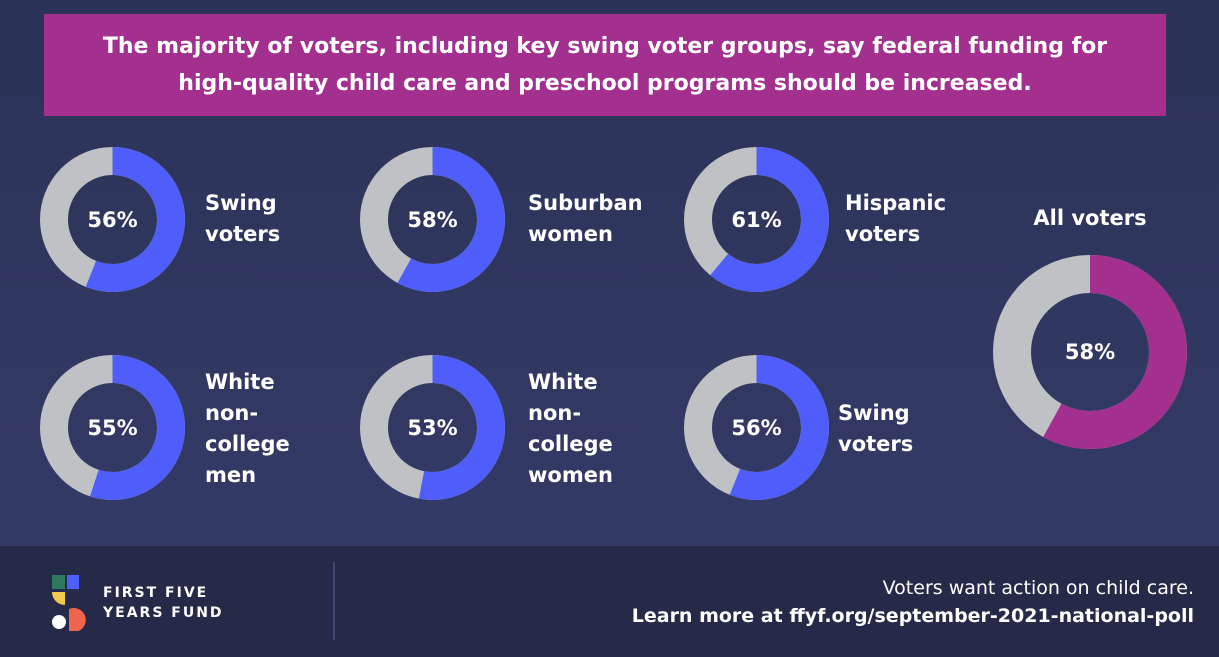 The image size is (1219, 657). What do you see at coordinates (585, 218) in the screenshot?
I see `group-label-suburban-women: Suburban women` at bounding box center [585, 218].